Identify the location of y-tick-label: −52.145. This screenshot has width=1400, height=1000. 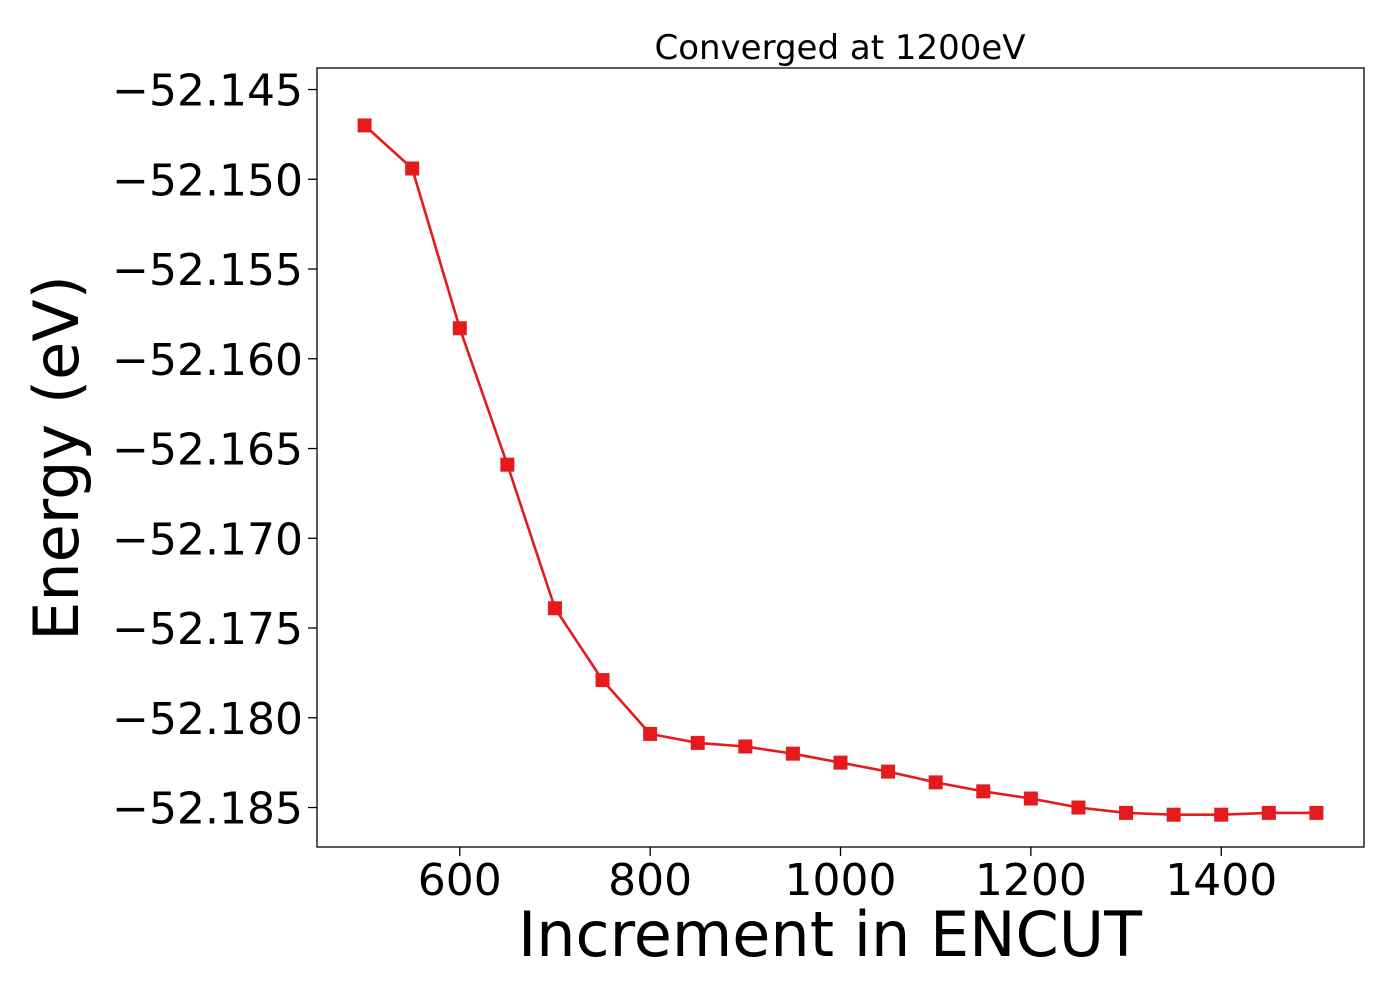
(207, 91).